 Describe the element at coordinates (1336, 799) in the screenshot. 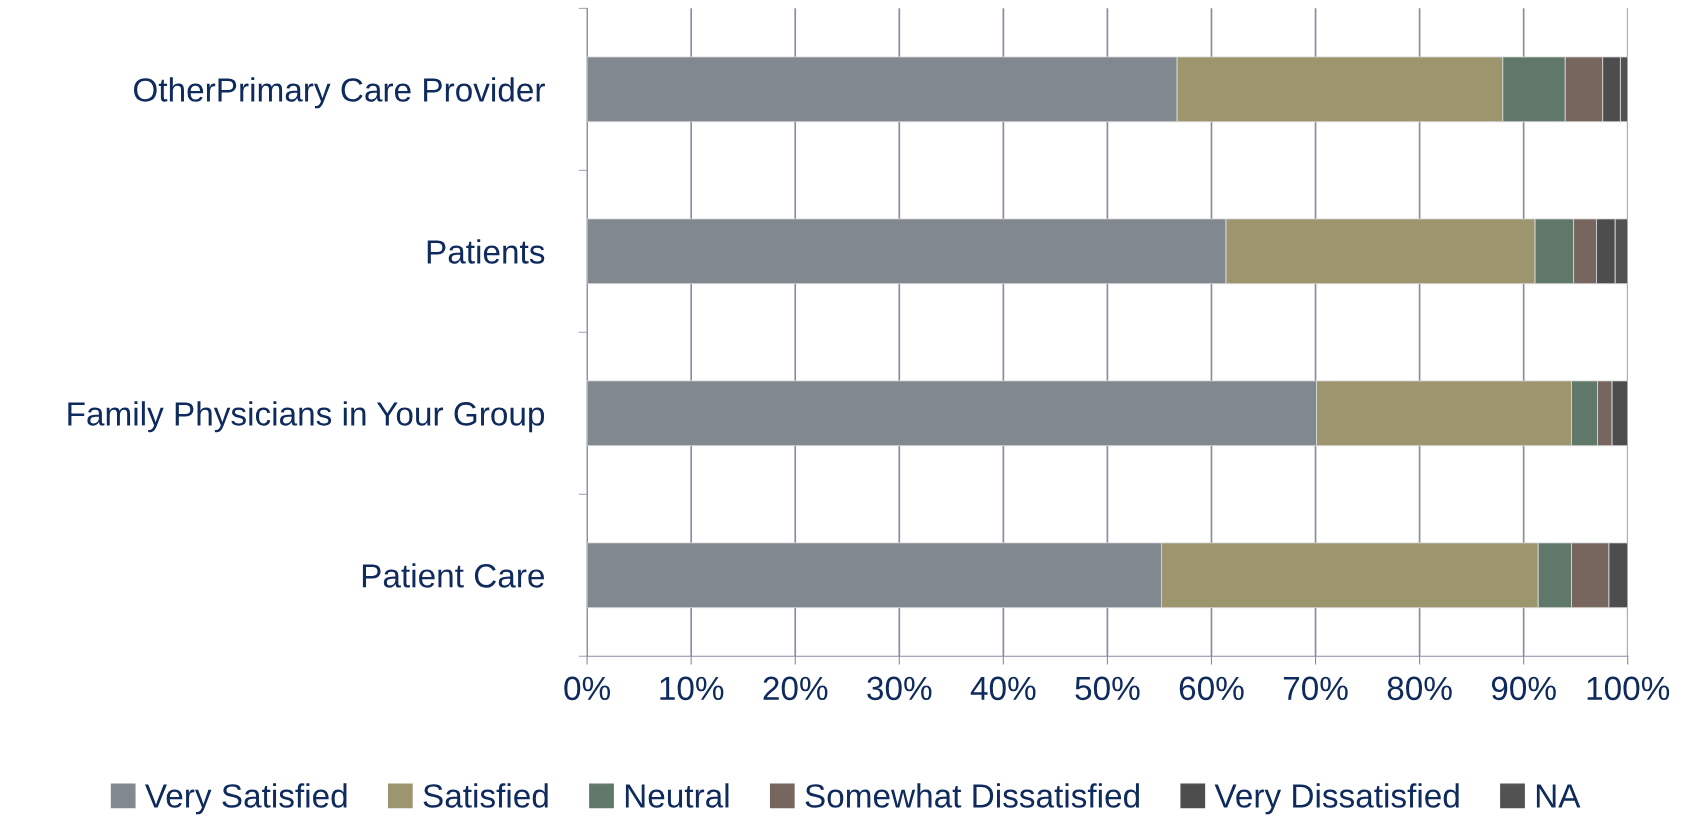

I see `legend-label: Very Dissatisfied` at that location.